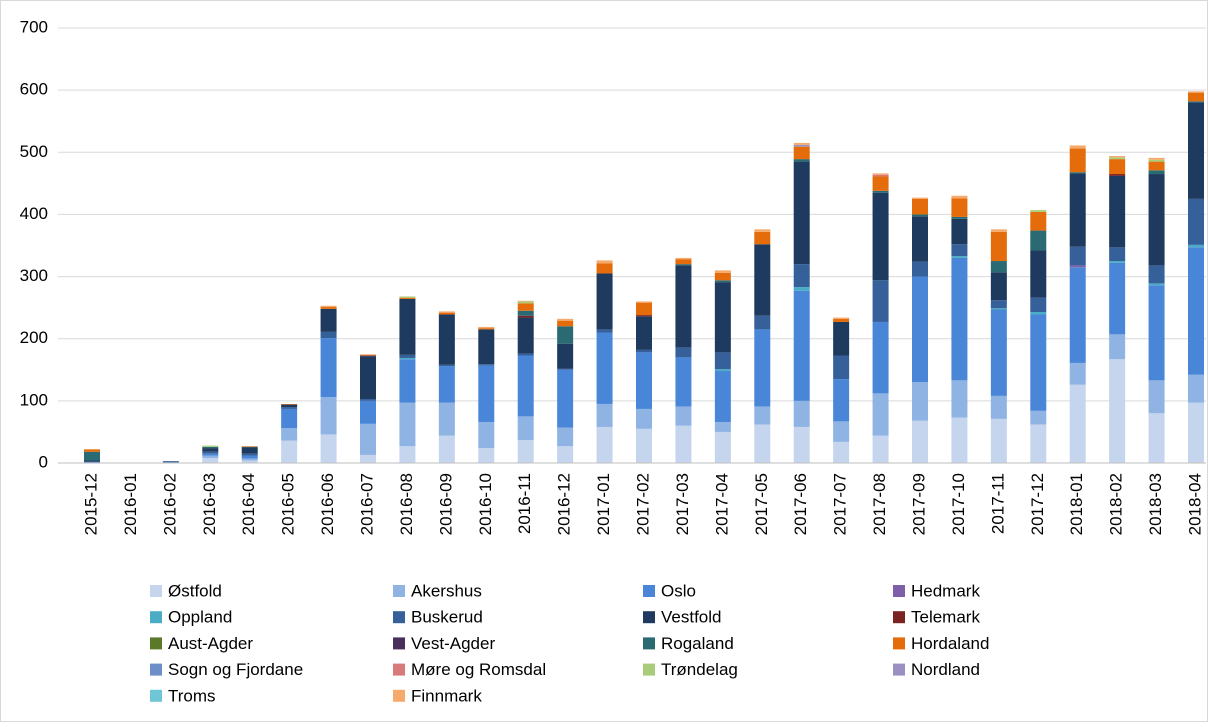 The width and height of the screenshot is (1208, 727). What do you see at coordinates (478, 669) in the screenshot?
I see `legend-label: Møre og Romsdal` at bounding box center [478, 669].